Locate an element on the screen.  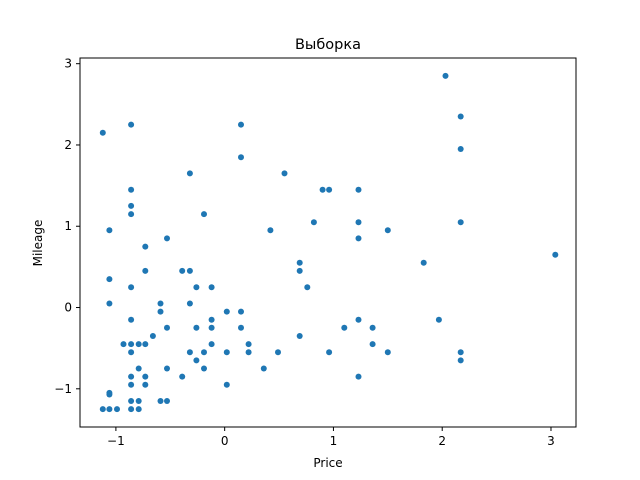
y-tick-label: 2 is located at coordinates (68, 145).